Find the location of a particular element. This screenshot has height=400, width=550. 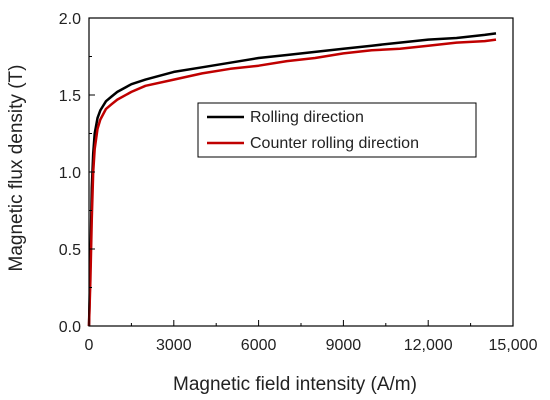

legend-box is located at coordinates (337, 130).